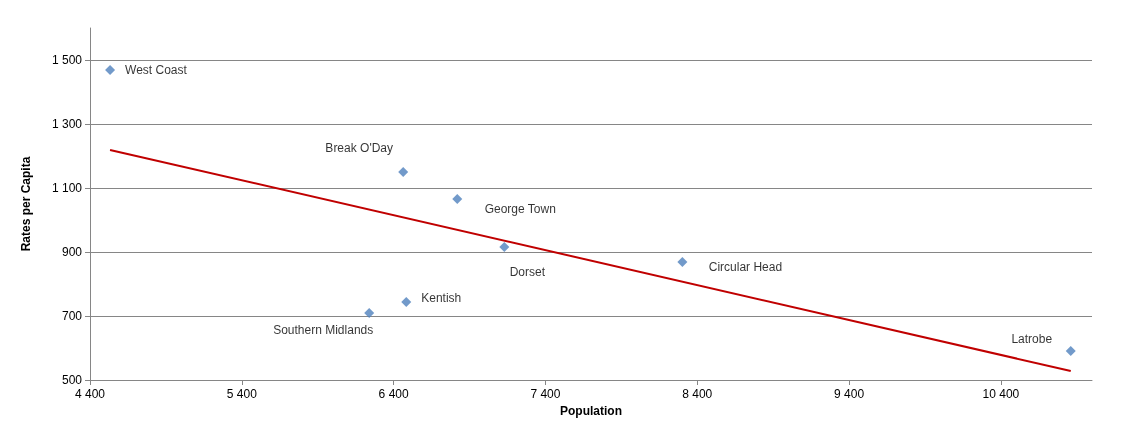 The image size is (1128, 430). Describe the element at coordinates (393, 394) in the screenshot. I see `x-tick-label: 6 400` at that location.